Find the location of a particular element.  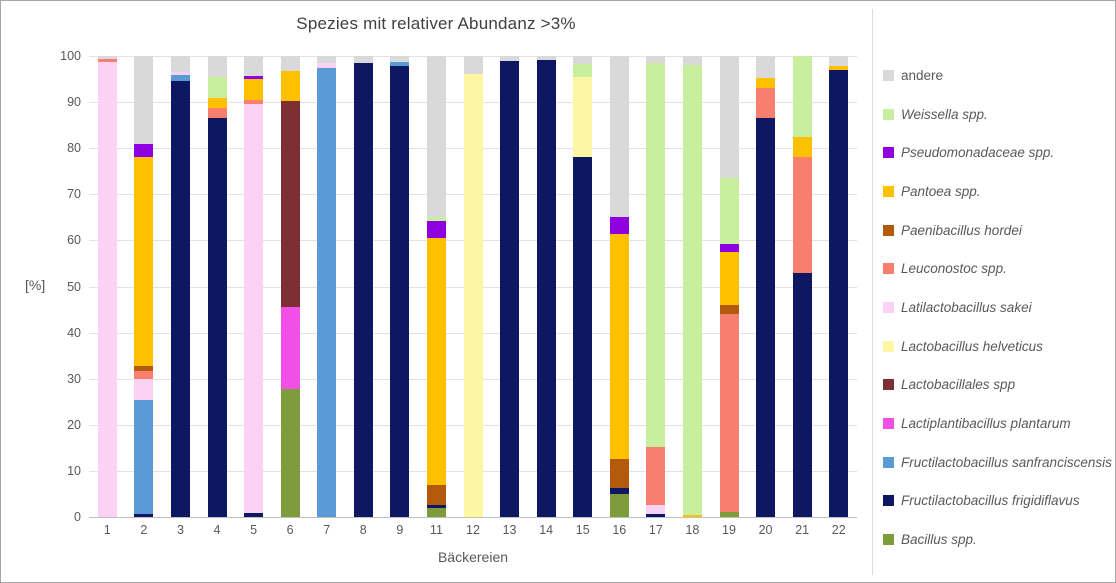

legend-label: Weissella spp. is located at coordinates (944, 114).